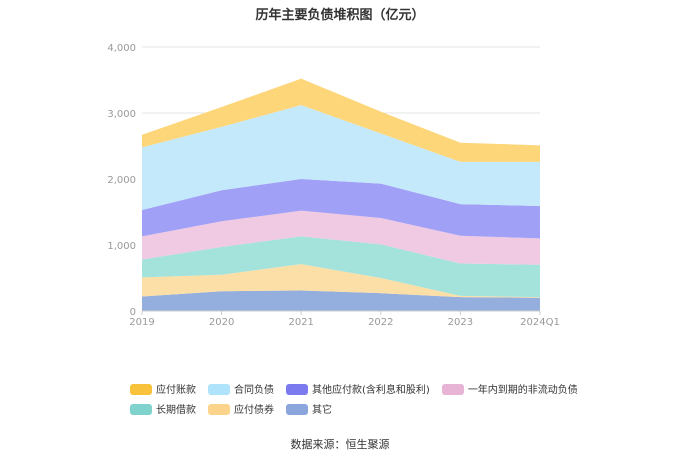 The image size is (680, 460). I want to click on legend-item: 其他应付款(含利息和股利), so click(358, 391).